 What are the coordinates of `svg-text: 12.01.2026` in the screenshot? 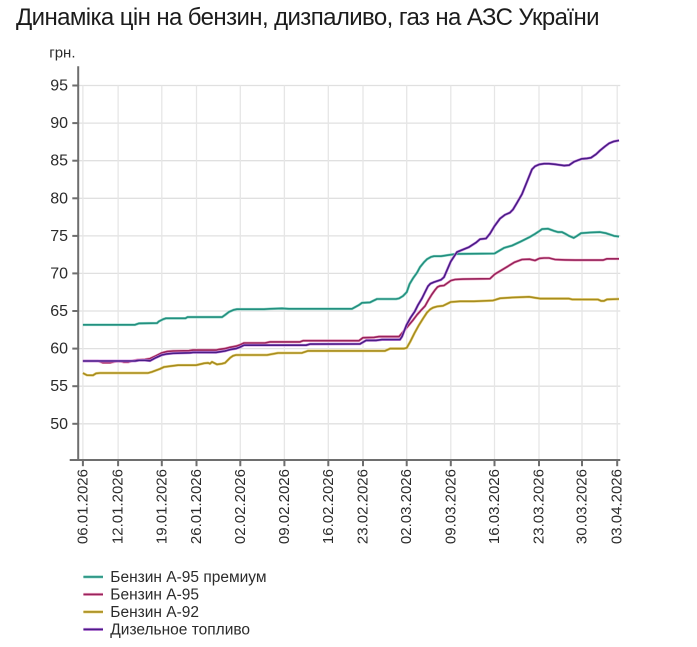 It's located at (118, 506).